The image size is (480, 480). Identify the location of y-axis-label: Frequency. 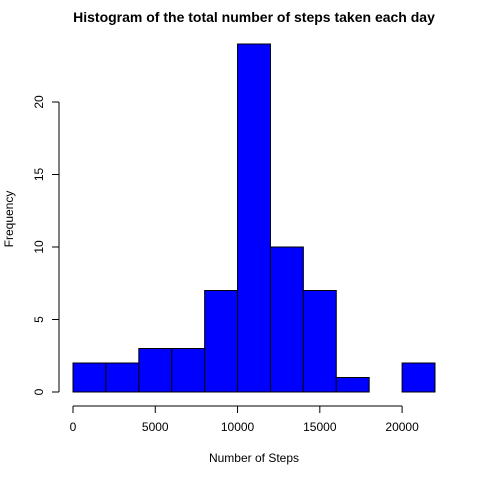
(9, 219).